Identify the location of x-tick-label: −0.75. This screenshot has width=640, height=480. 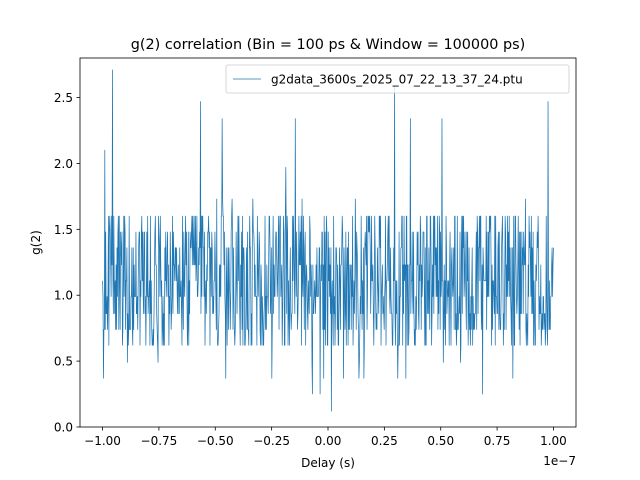
(159, 441).